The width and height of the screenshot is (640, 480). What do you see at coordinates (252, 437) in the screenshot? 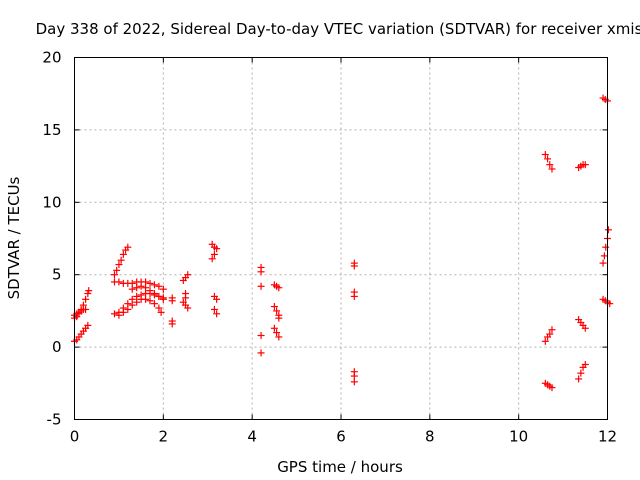
I see `x-tick-label: 4` at bounding box center [252, 437].